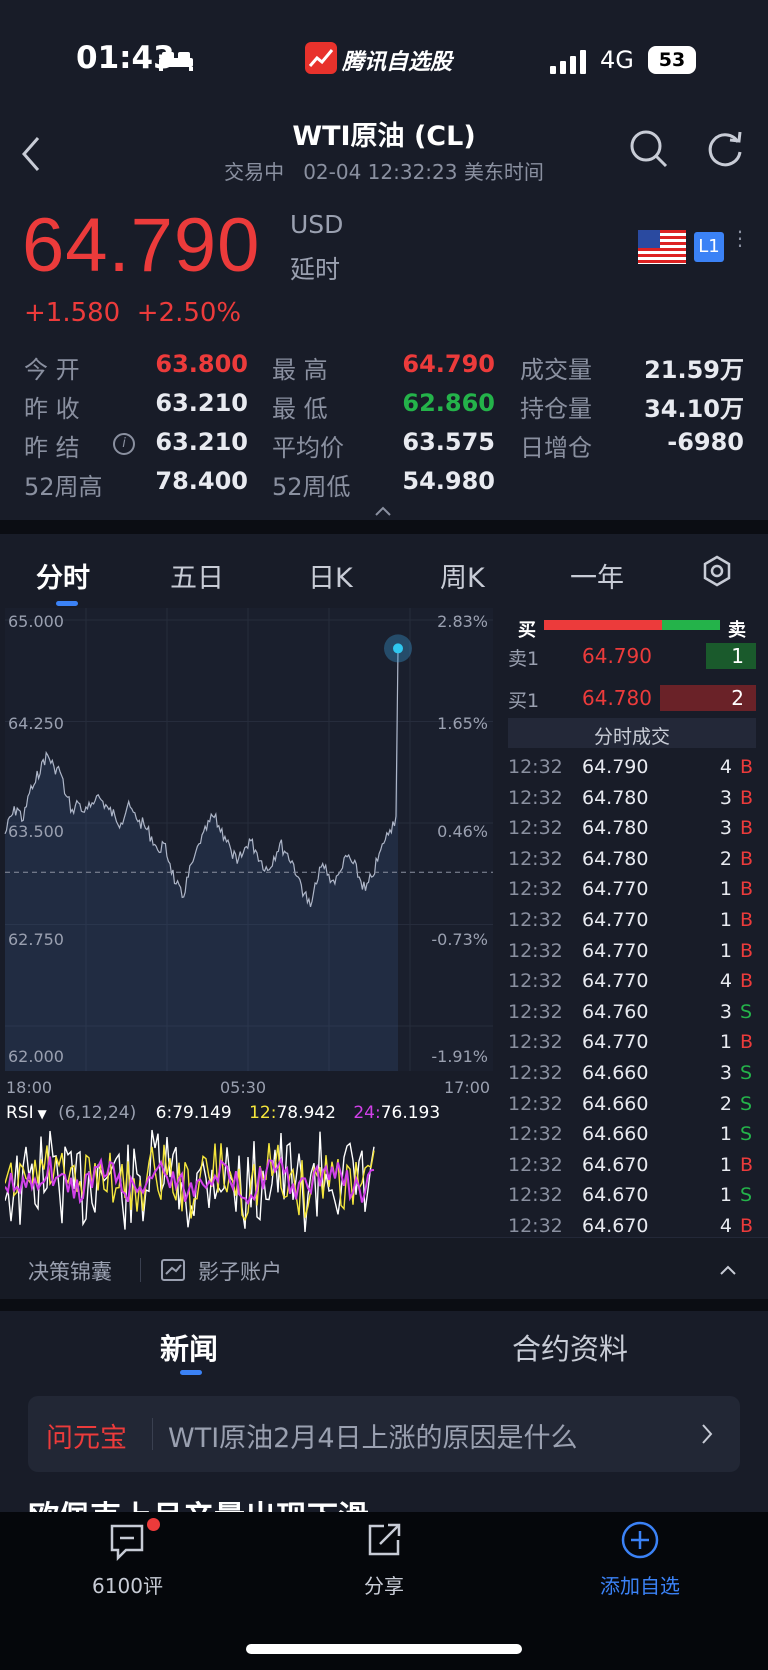 Image resolution: width=768 pixels, height=1670 pixels. Describe the element at coordinates (384, 172) in the screenshot. I see `trade-status: 交易中 02-04 12:32:23 美东时间` at that location.